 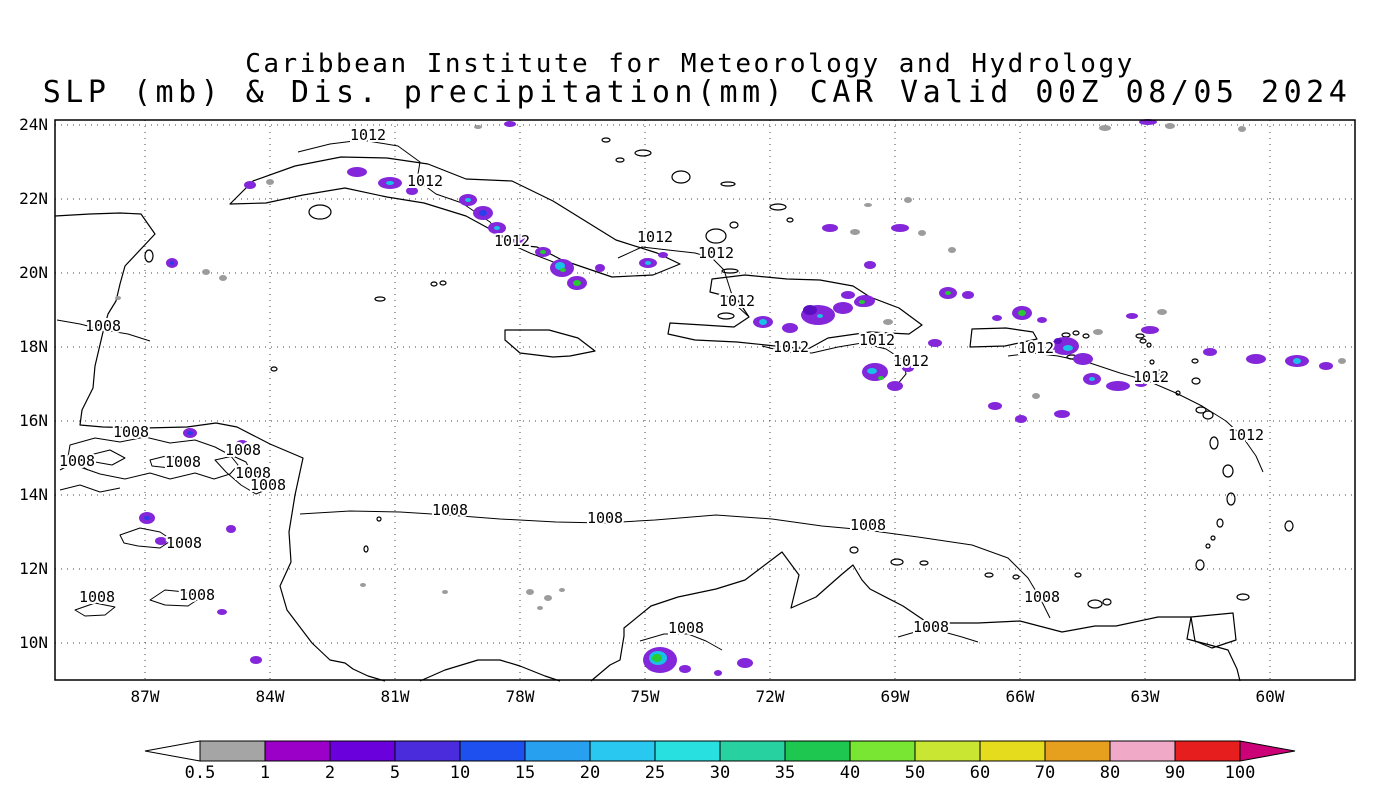 I want to click on lat-tick-label: 24N, so click(x=33, y=124).